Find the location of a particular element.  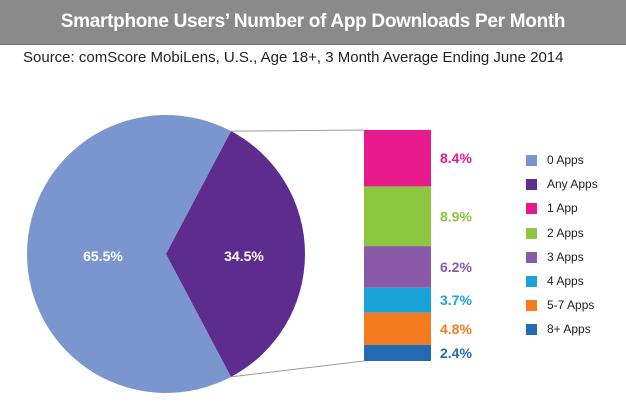

stacked-bar: 8.4% 8.9% 6.2% 3.7% 4.8% 2.4% is located at coordinates (418, 245).